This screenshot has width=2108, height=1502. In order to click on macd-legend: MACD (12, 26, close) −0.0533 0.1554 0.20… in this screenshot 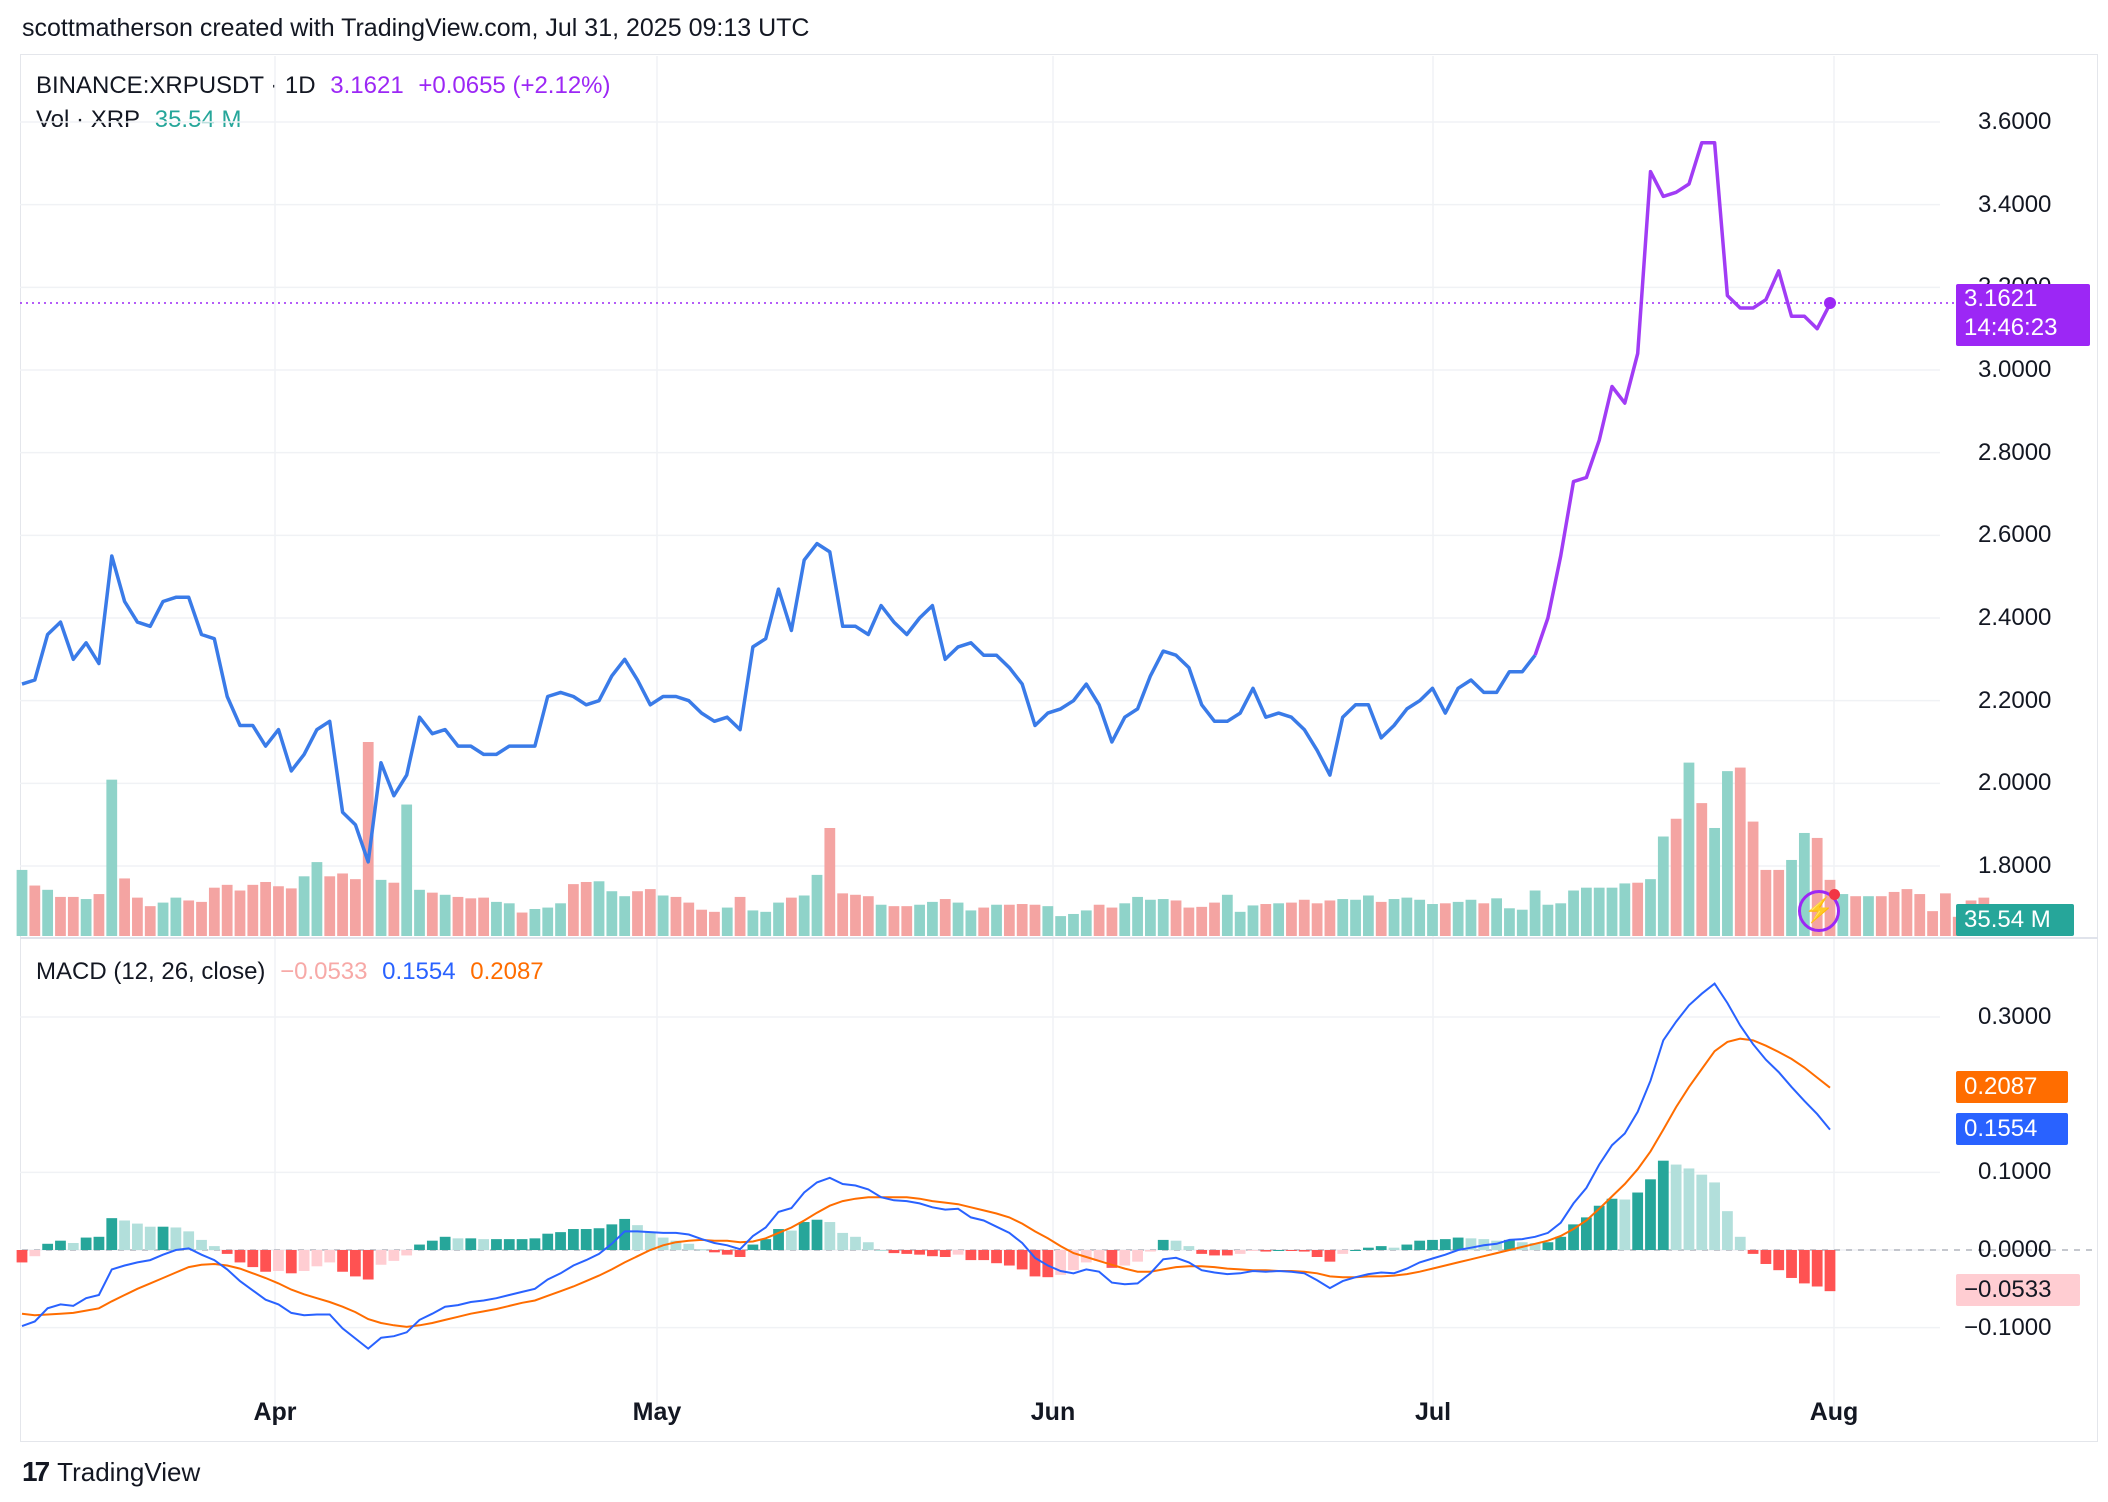, I will do `click(294, 972)`.